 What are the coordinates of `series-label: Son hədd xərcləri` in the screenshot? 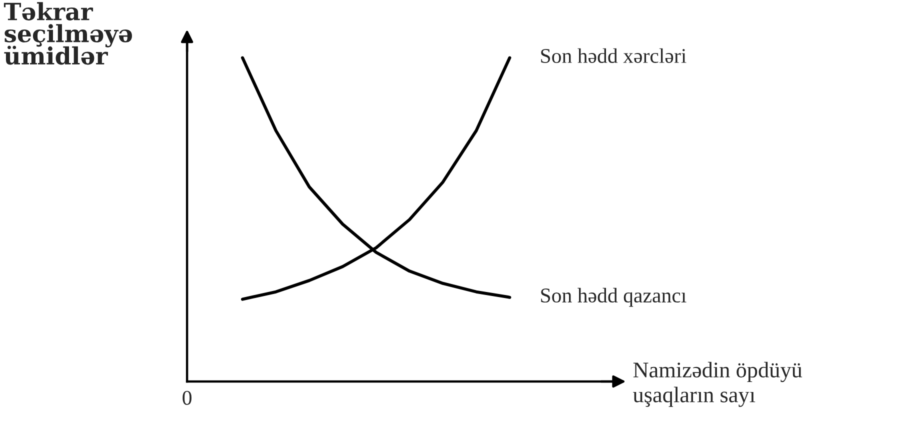 It's located at (613, 55).